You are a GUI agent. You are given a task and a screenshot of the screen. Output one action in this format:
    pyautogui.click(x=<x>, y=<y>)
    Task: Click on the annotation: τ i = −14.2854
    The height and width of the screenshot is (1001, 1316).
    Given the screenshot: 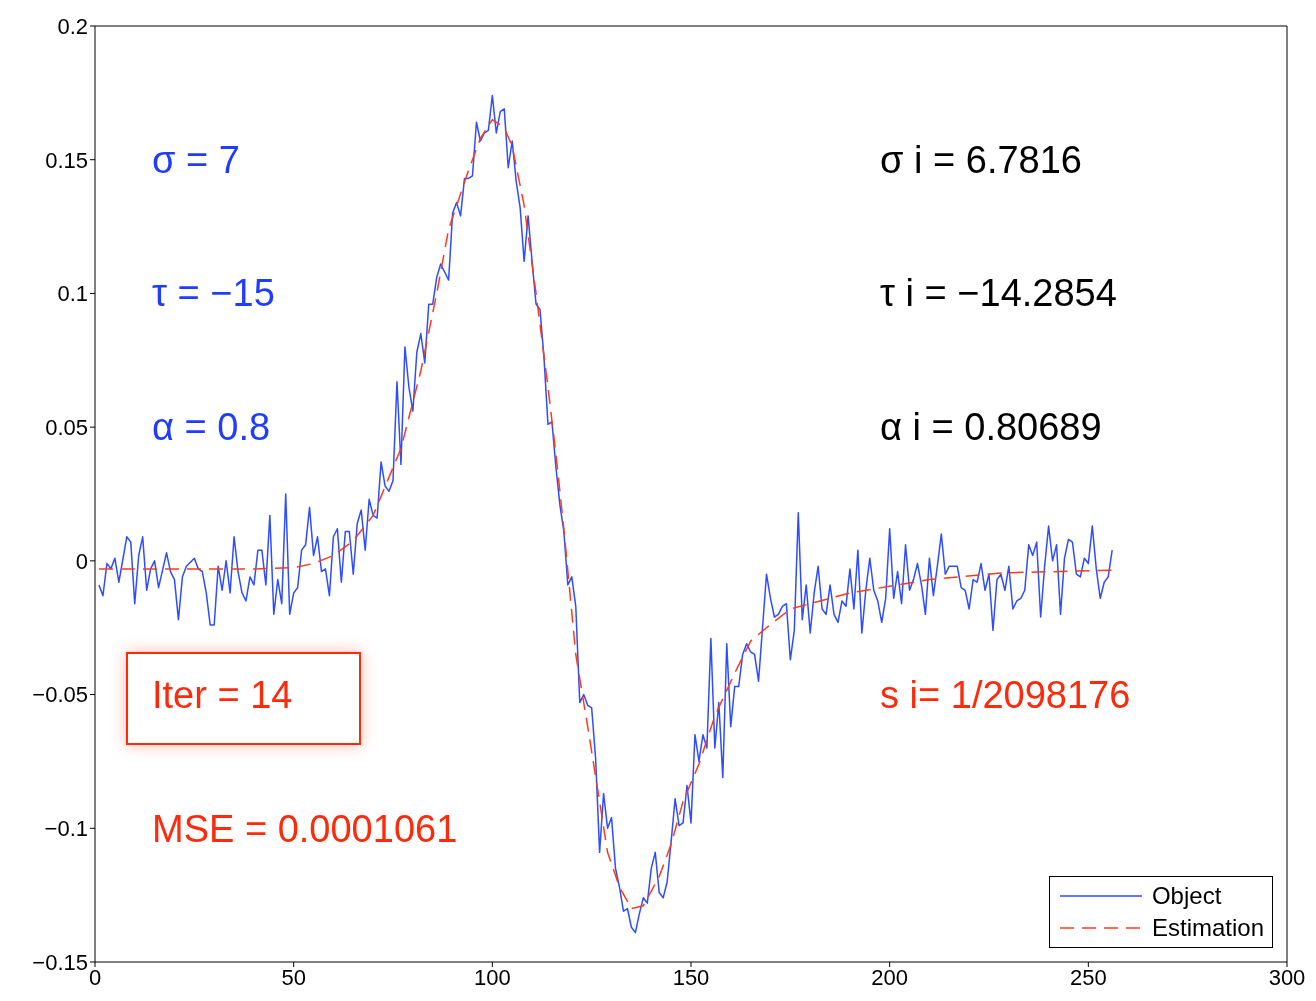 What is the action you would take?
    pyautogui.click(x=998, y=293)
    